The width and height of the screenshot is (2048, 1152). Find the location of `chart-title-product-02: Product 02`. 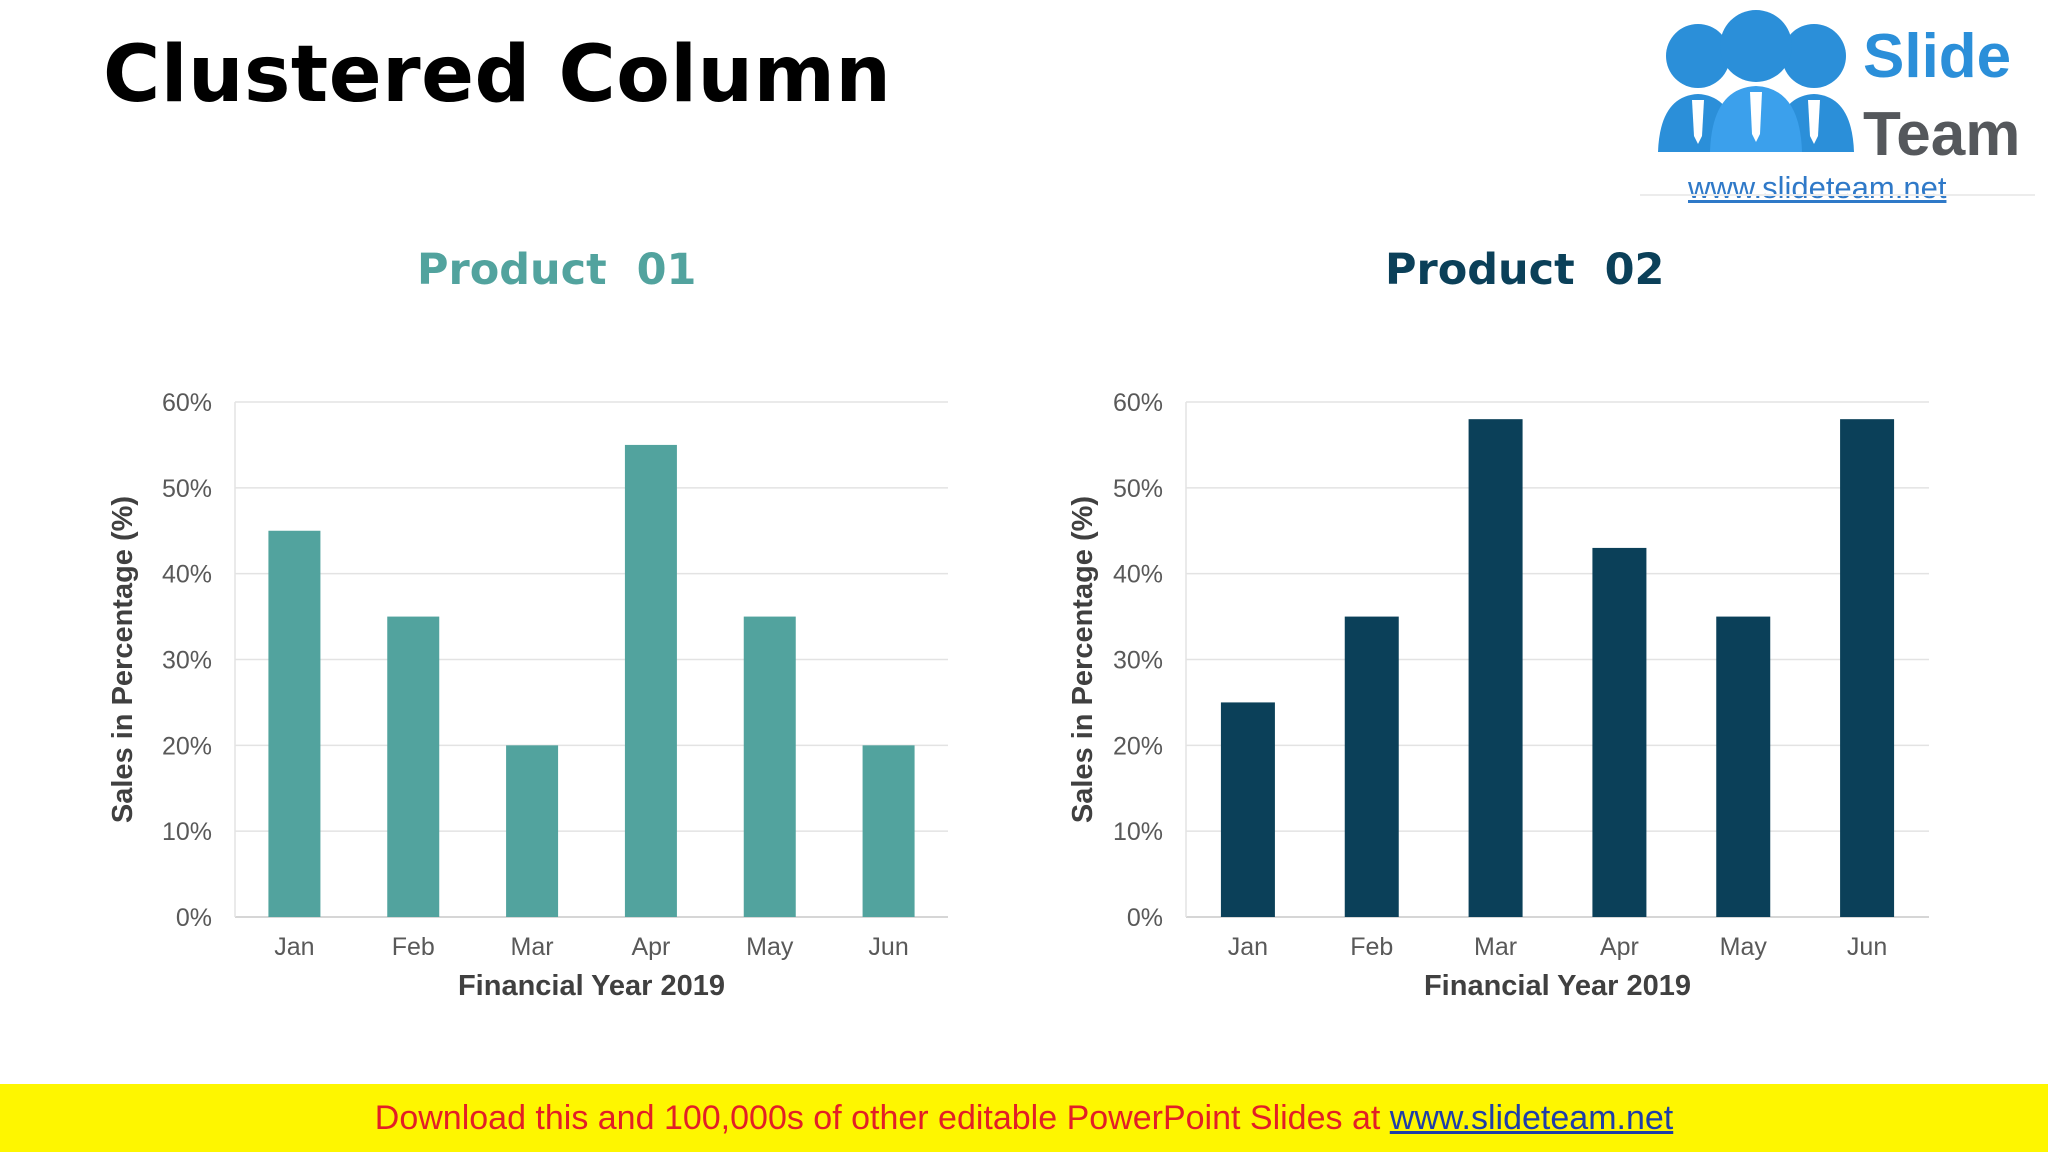

chart-title-product-02: Product 02 is located at coordinates (1525, 270).